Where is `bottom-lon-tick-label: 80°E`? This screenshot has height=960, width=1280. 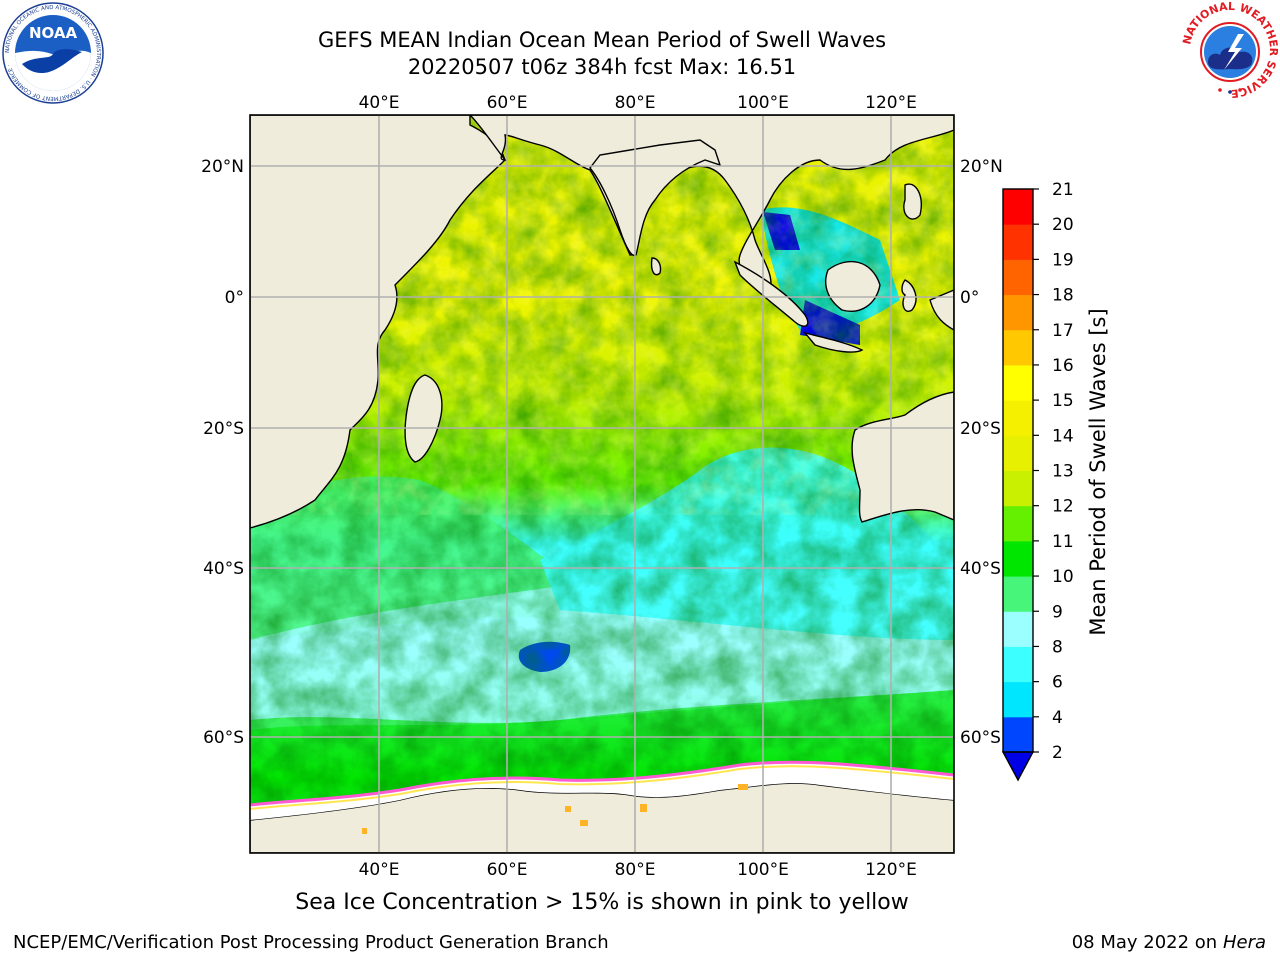
bottom-lon-tick-label: 80°E is located at coordinates (635, 870).